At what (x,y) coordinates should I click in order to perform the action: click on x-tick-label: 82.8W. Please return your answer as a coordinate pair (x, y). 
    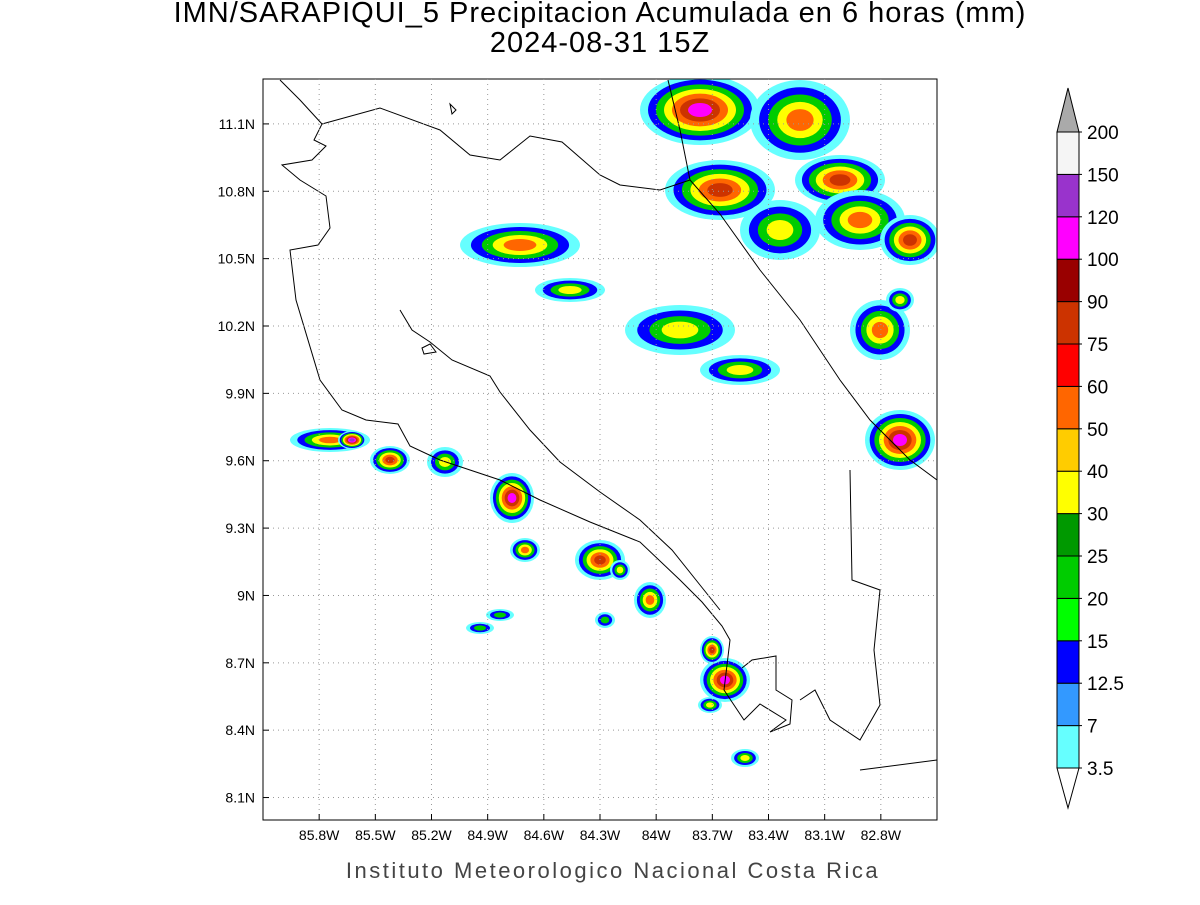
    Looking at the image, I should click on (881, 835).